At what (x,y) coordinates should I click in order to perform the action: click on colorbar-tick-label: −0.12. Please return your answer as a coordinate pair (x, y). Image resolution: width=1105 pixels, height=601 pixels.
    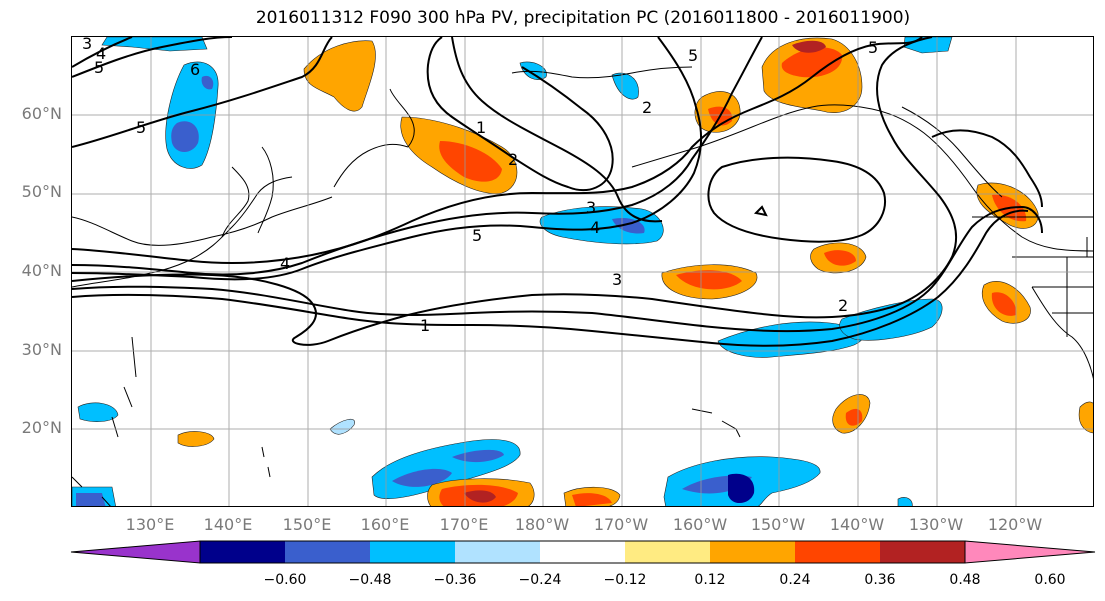
    Looking at the image, I should click on (625, 580).